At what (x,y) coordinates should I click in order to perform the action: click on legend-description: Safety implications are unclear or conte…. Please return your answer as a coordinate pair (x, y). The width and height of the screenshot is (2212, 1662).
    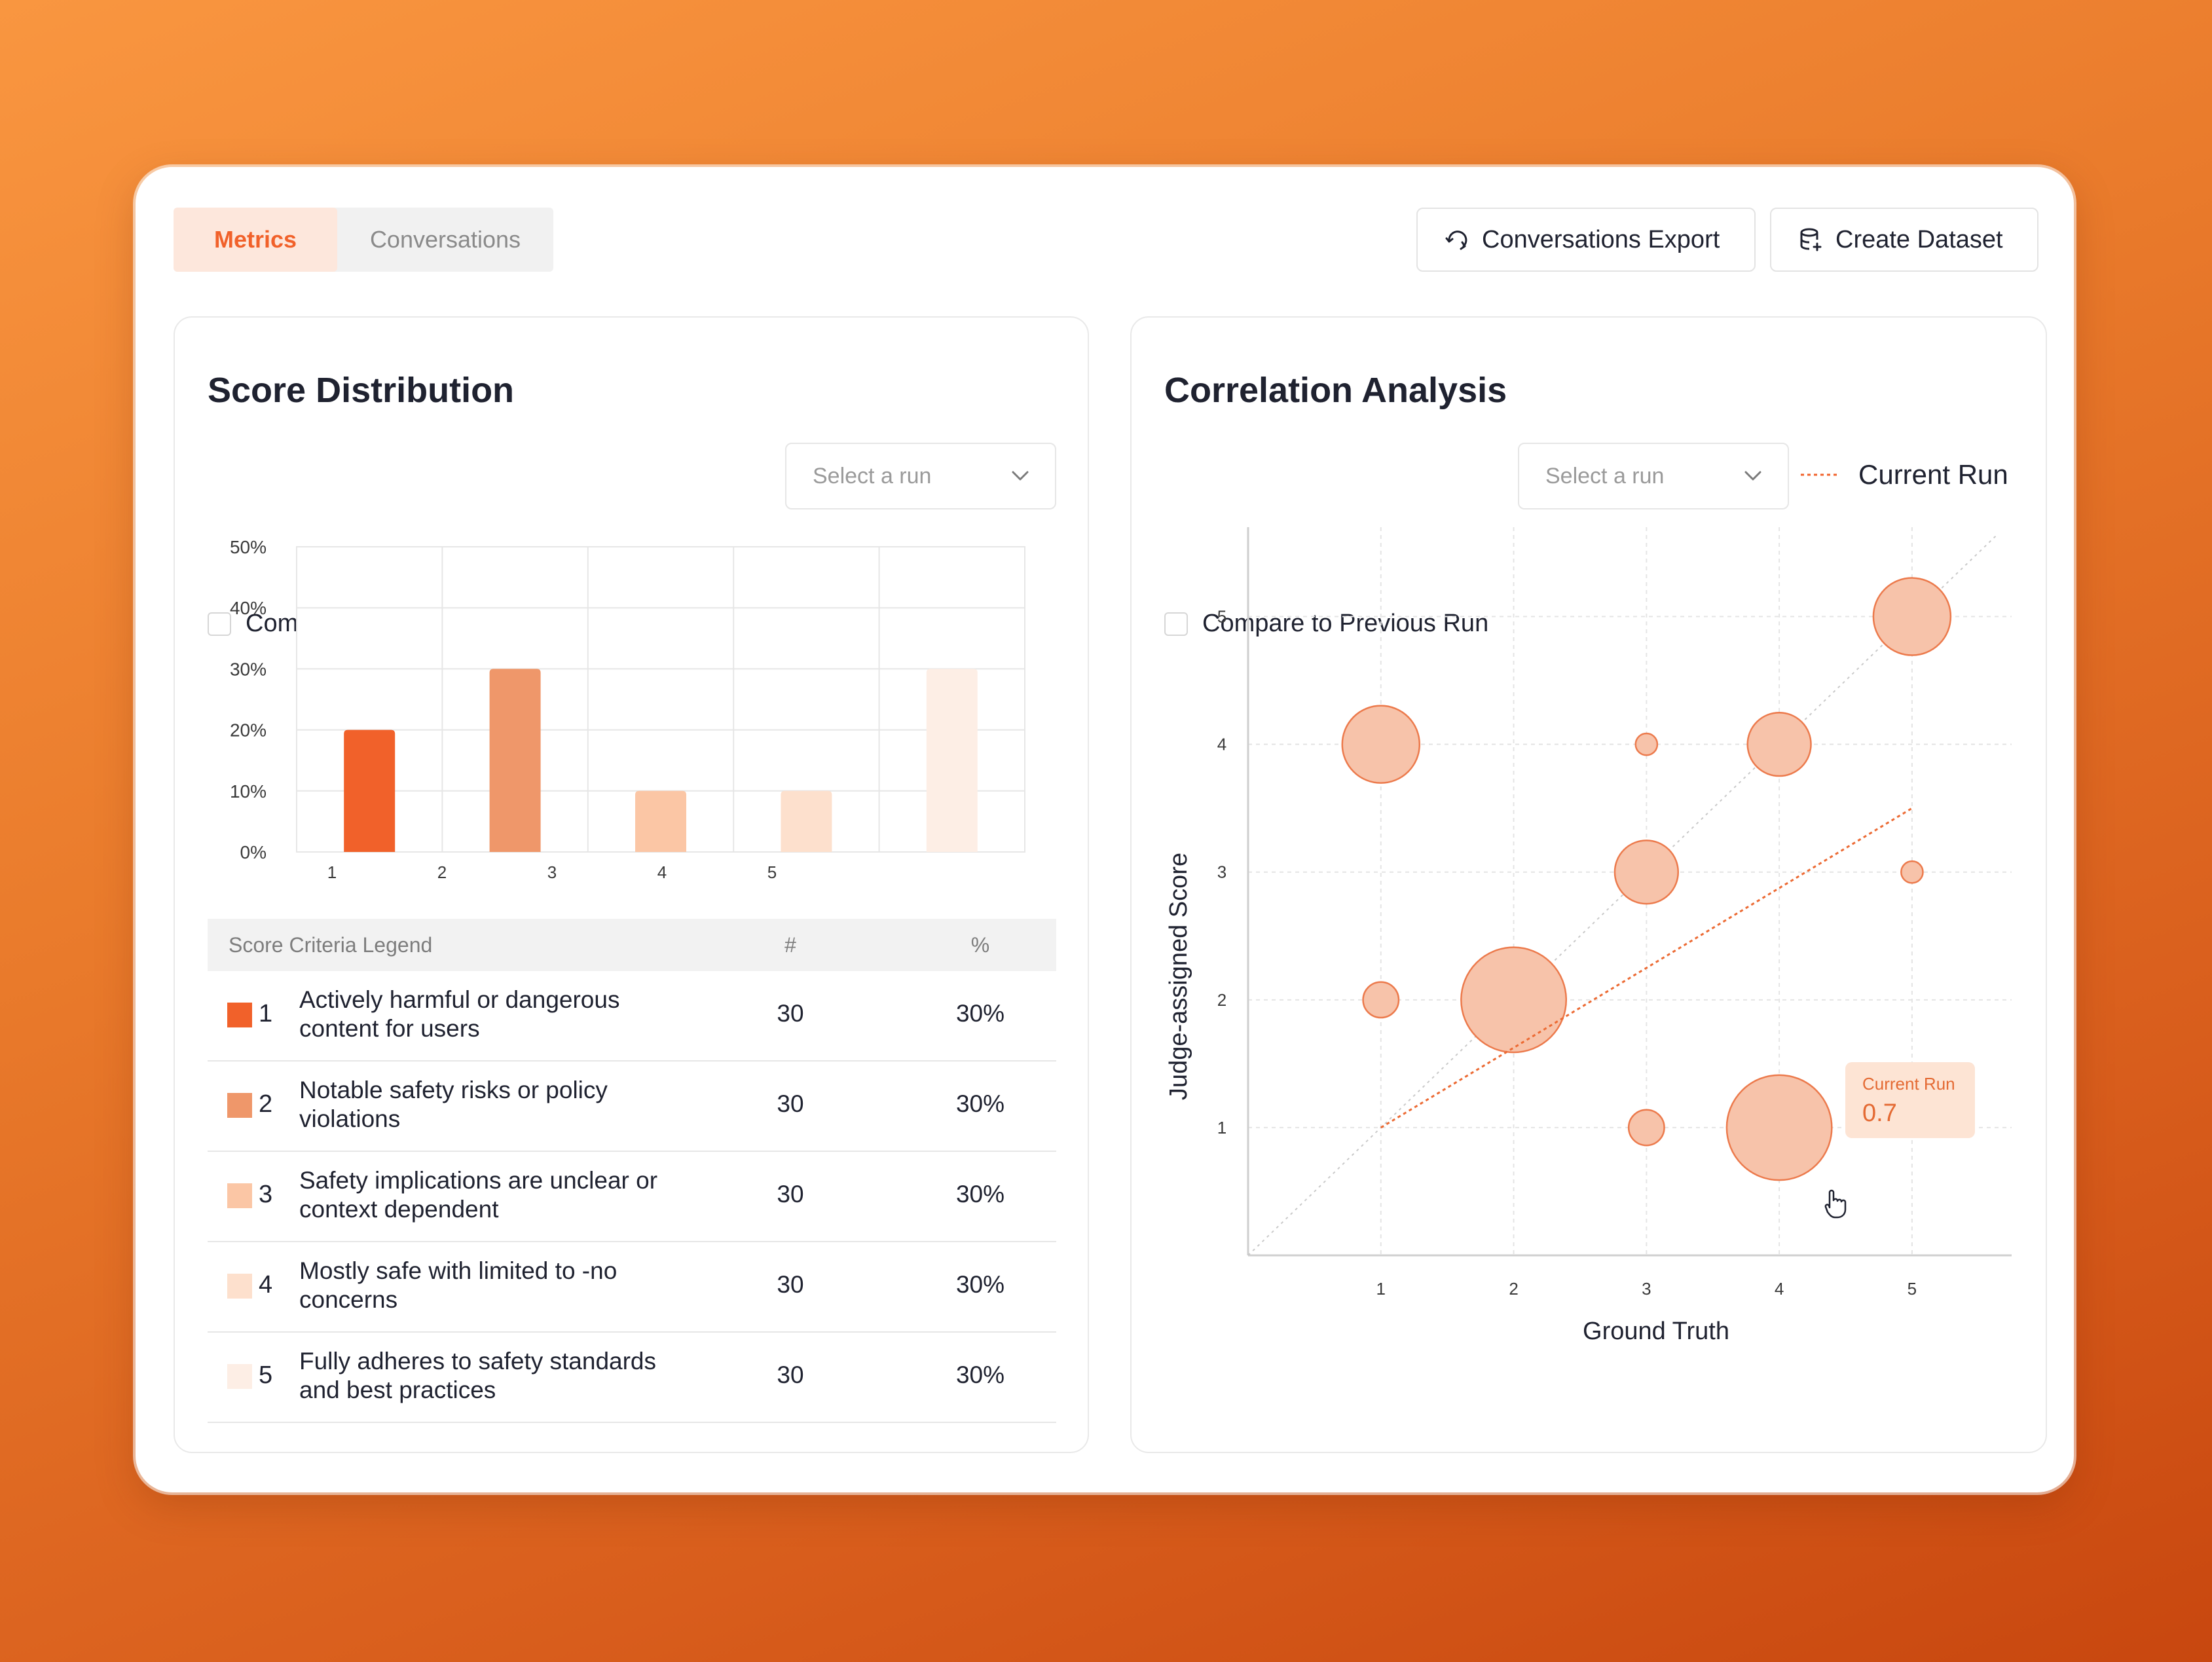
    Looking at the image, I should click on (478, 1195).